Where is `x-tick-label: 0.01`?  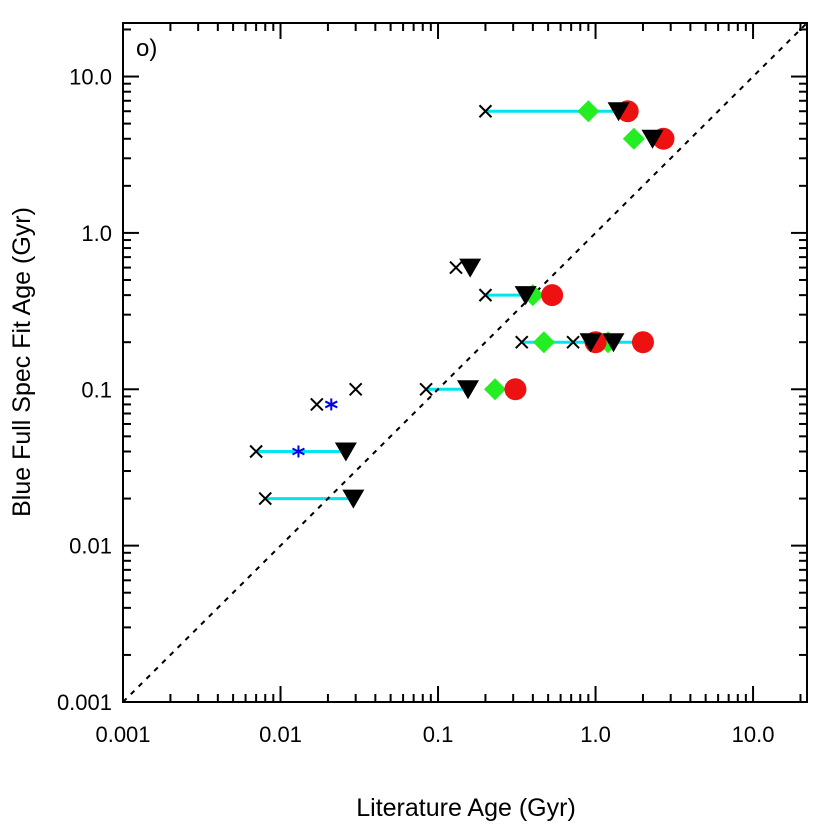 x-tick-label: 0.01 is located at coordinates (280, 734).